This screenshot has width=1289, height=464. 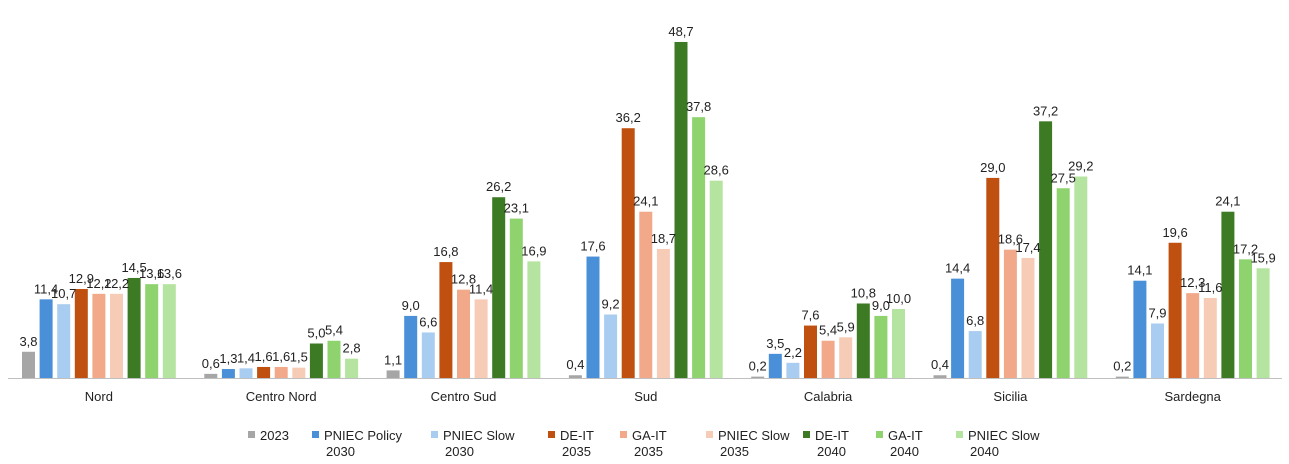 What do you see at coordinates (1192, 282) in the screenshot?
I see `data-label: 12,3` at bounding box center [1192, 282].